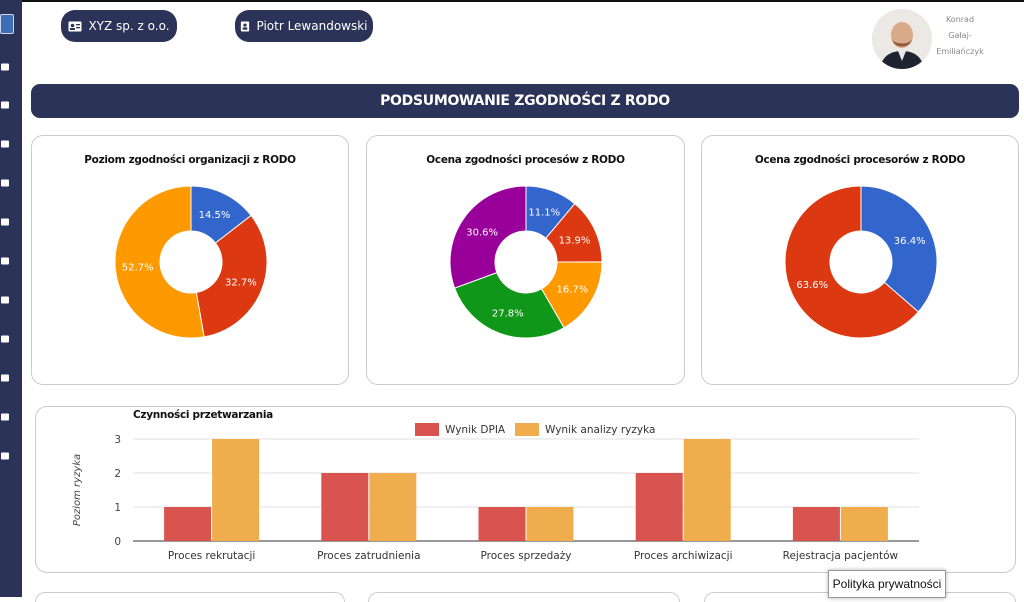 The width and height of the screenshot is (1024, 602). What do you see at coordinates (812, 285) in the screenshot?
I see `slice-label: 63.6%` at bounding box center [812, 285].